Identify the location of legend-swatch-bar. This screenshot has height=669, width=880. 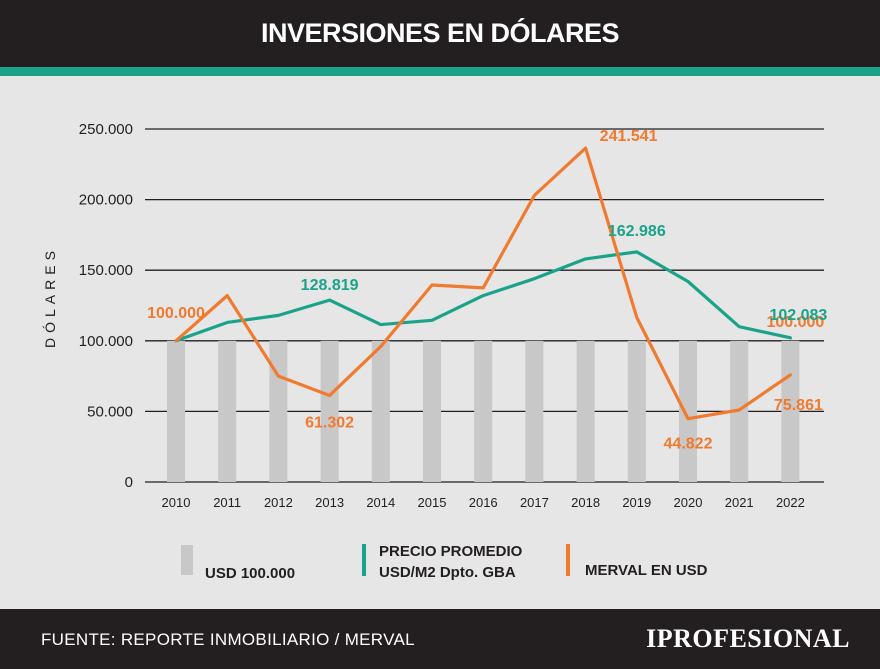
(187, 560).